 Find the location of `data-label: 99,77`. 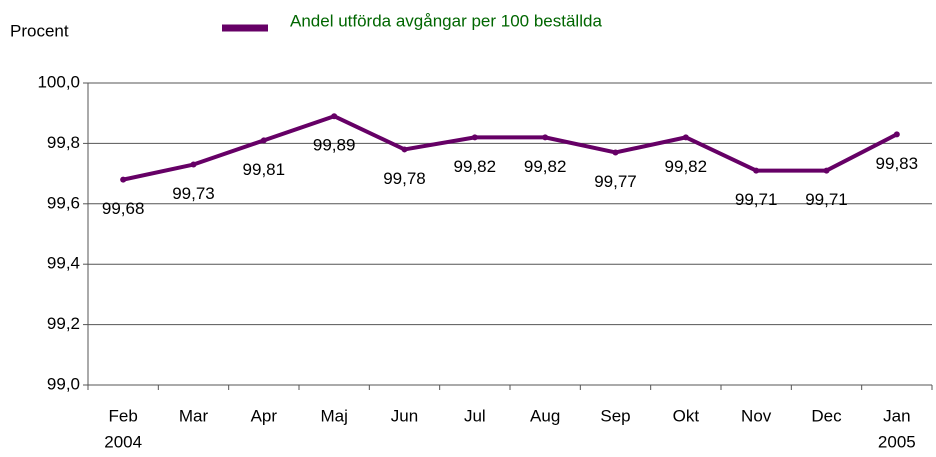

data-label: 99,77 is located at coordinates (615, 181).